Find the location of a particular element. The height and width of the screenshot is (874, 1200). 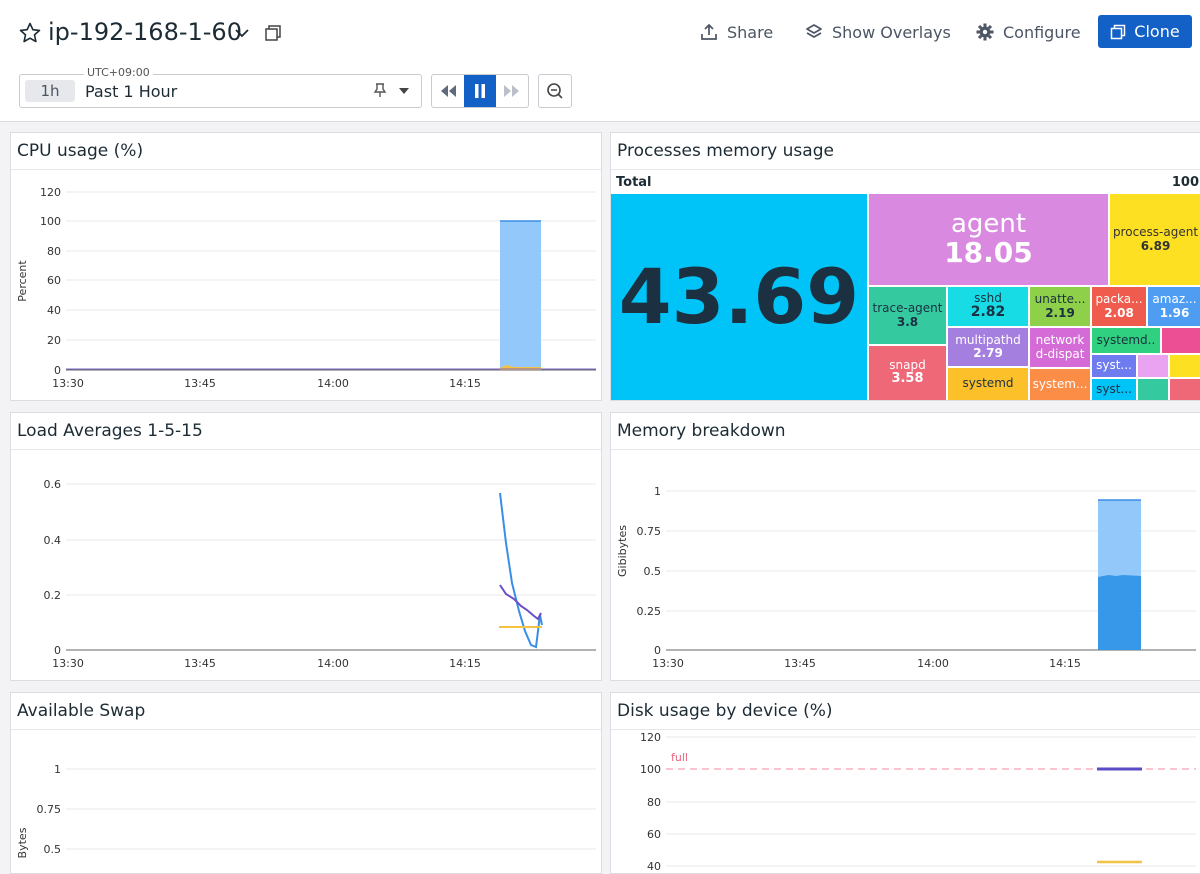

load-1min-line is located at coordinates (521, 570).